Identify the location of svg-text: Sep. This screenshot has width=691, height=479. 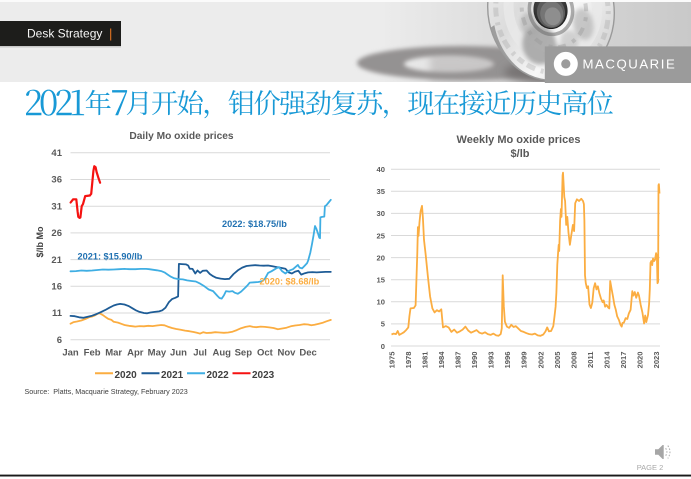
(244, 353).